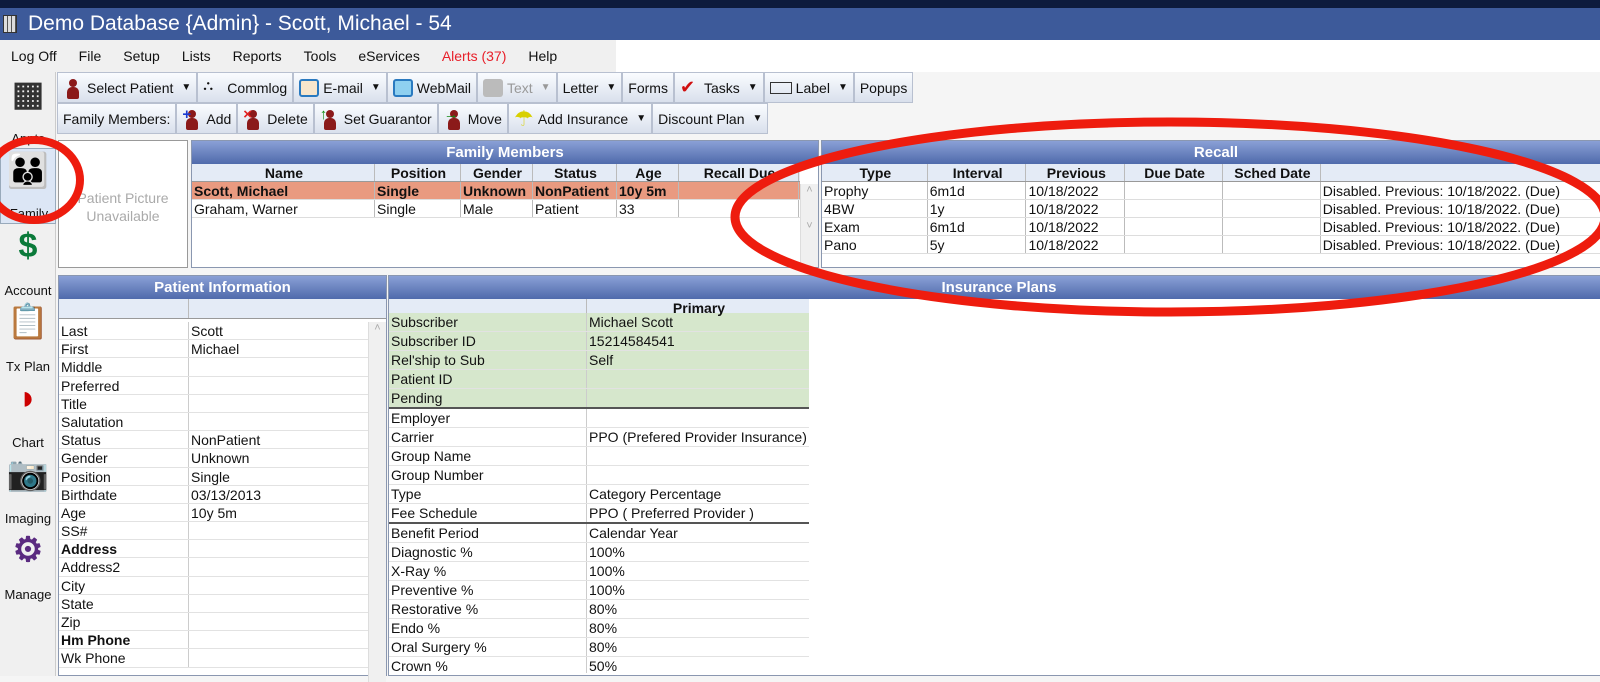 The image size is (1600, 682). What do you see at coordinates (213, 513) in the screenshot?
I see `patient-info-row: Age 10y 5m` at bounding box center [213, 513].